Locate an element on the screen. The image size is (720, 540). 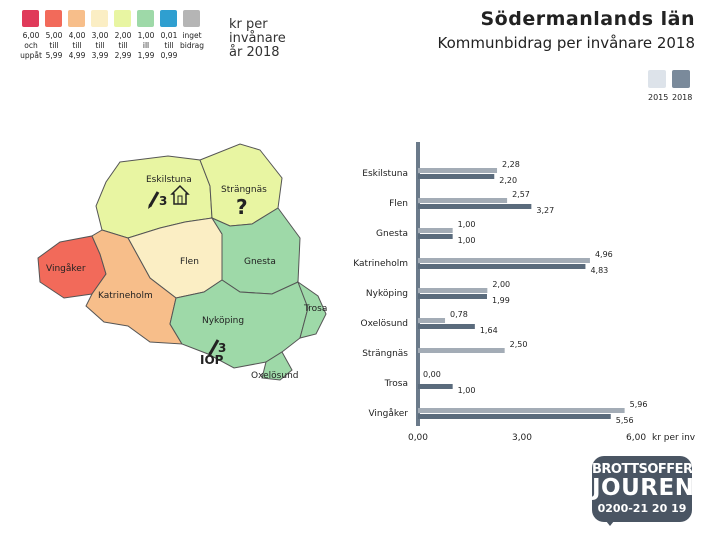
map-label-trosa: Trosa is located at coordinates (315, 309).